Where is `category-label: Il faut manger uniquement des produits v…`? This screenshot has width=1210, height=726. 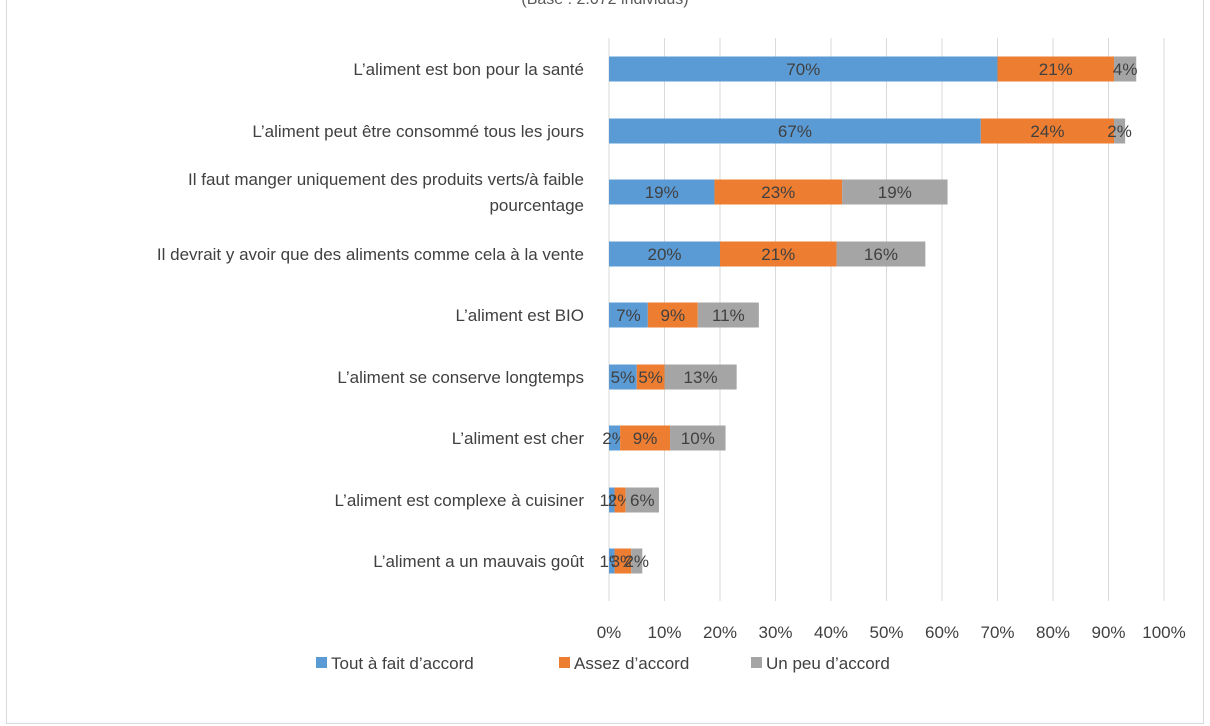
category-label: Il faut manger uniquement des produits v… is located at coordinates (386, 192).